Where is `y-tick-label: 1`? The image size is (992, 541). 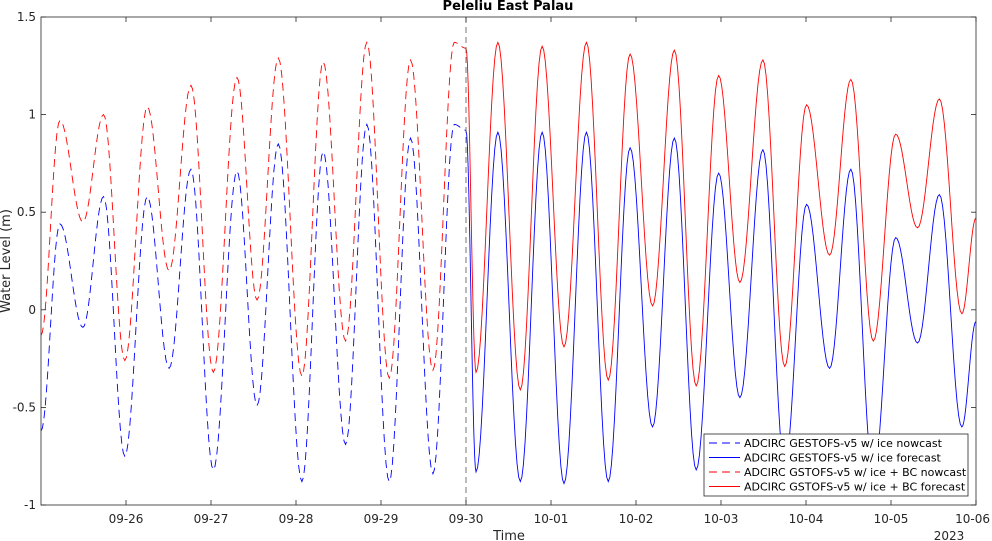 y-tick-label: 1 is located at coordinates (32, 115).